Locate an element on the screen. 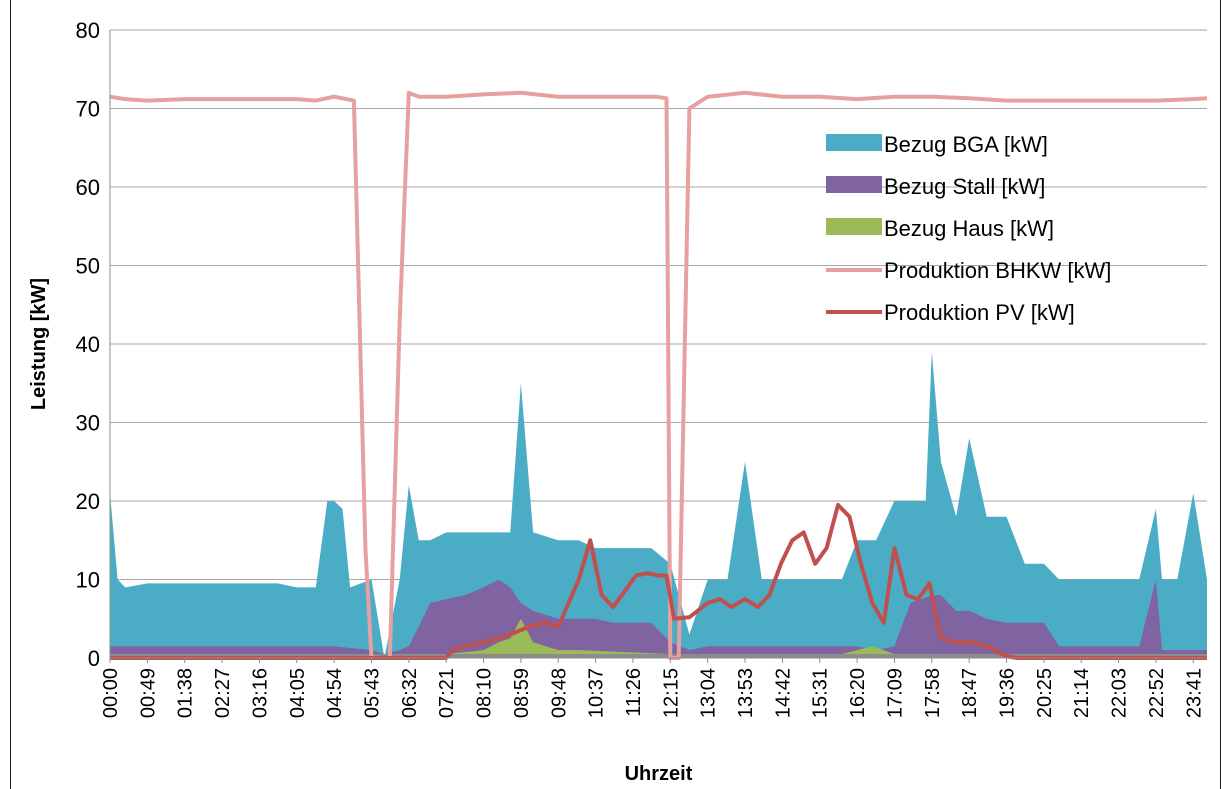 This screenshot has width=1221, height=789. y-tick-label: 20 is located at coordinates (88, 501).